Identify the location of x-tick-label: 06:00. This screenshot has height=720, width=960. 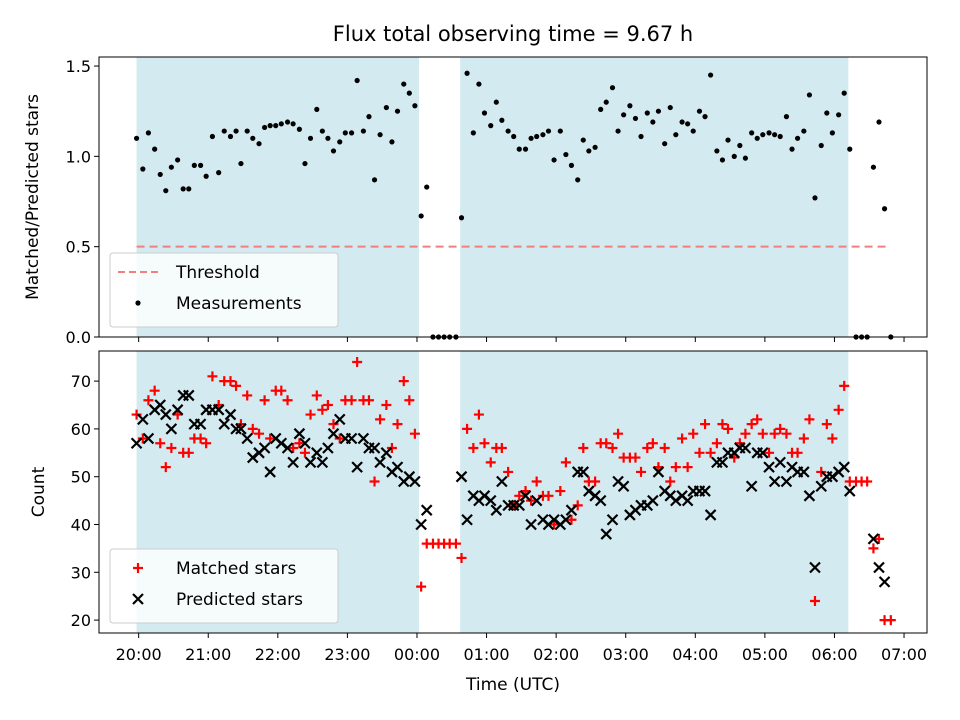
(834, 654).